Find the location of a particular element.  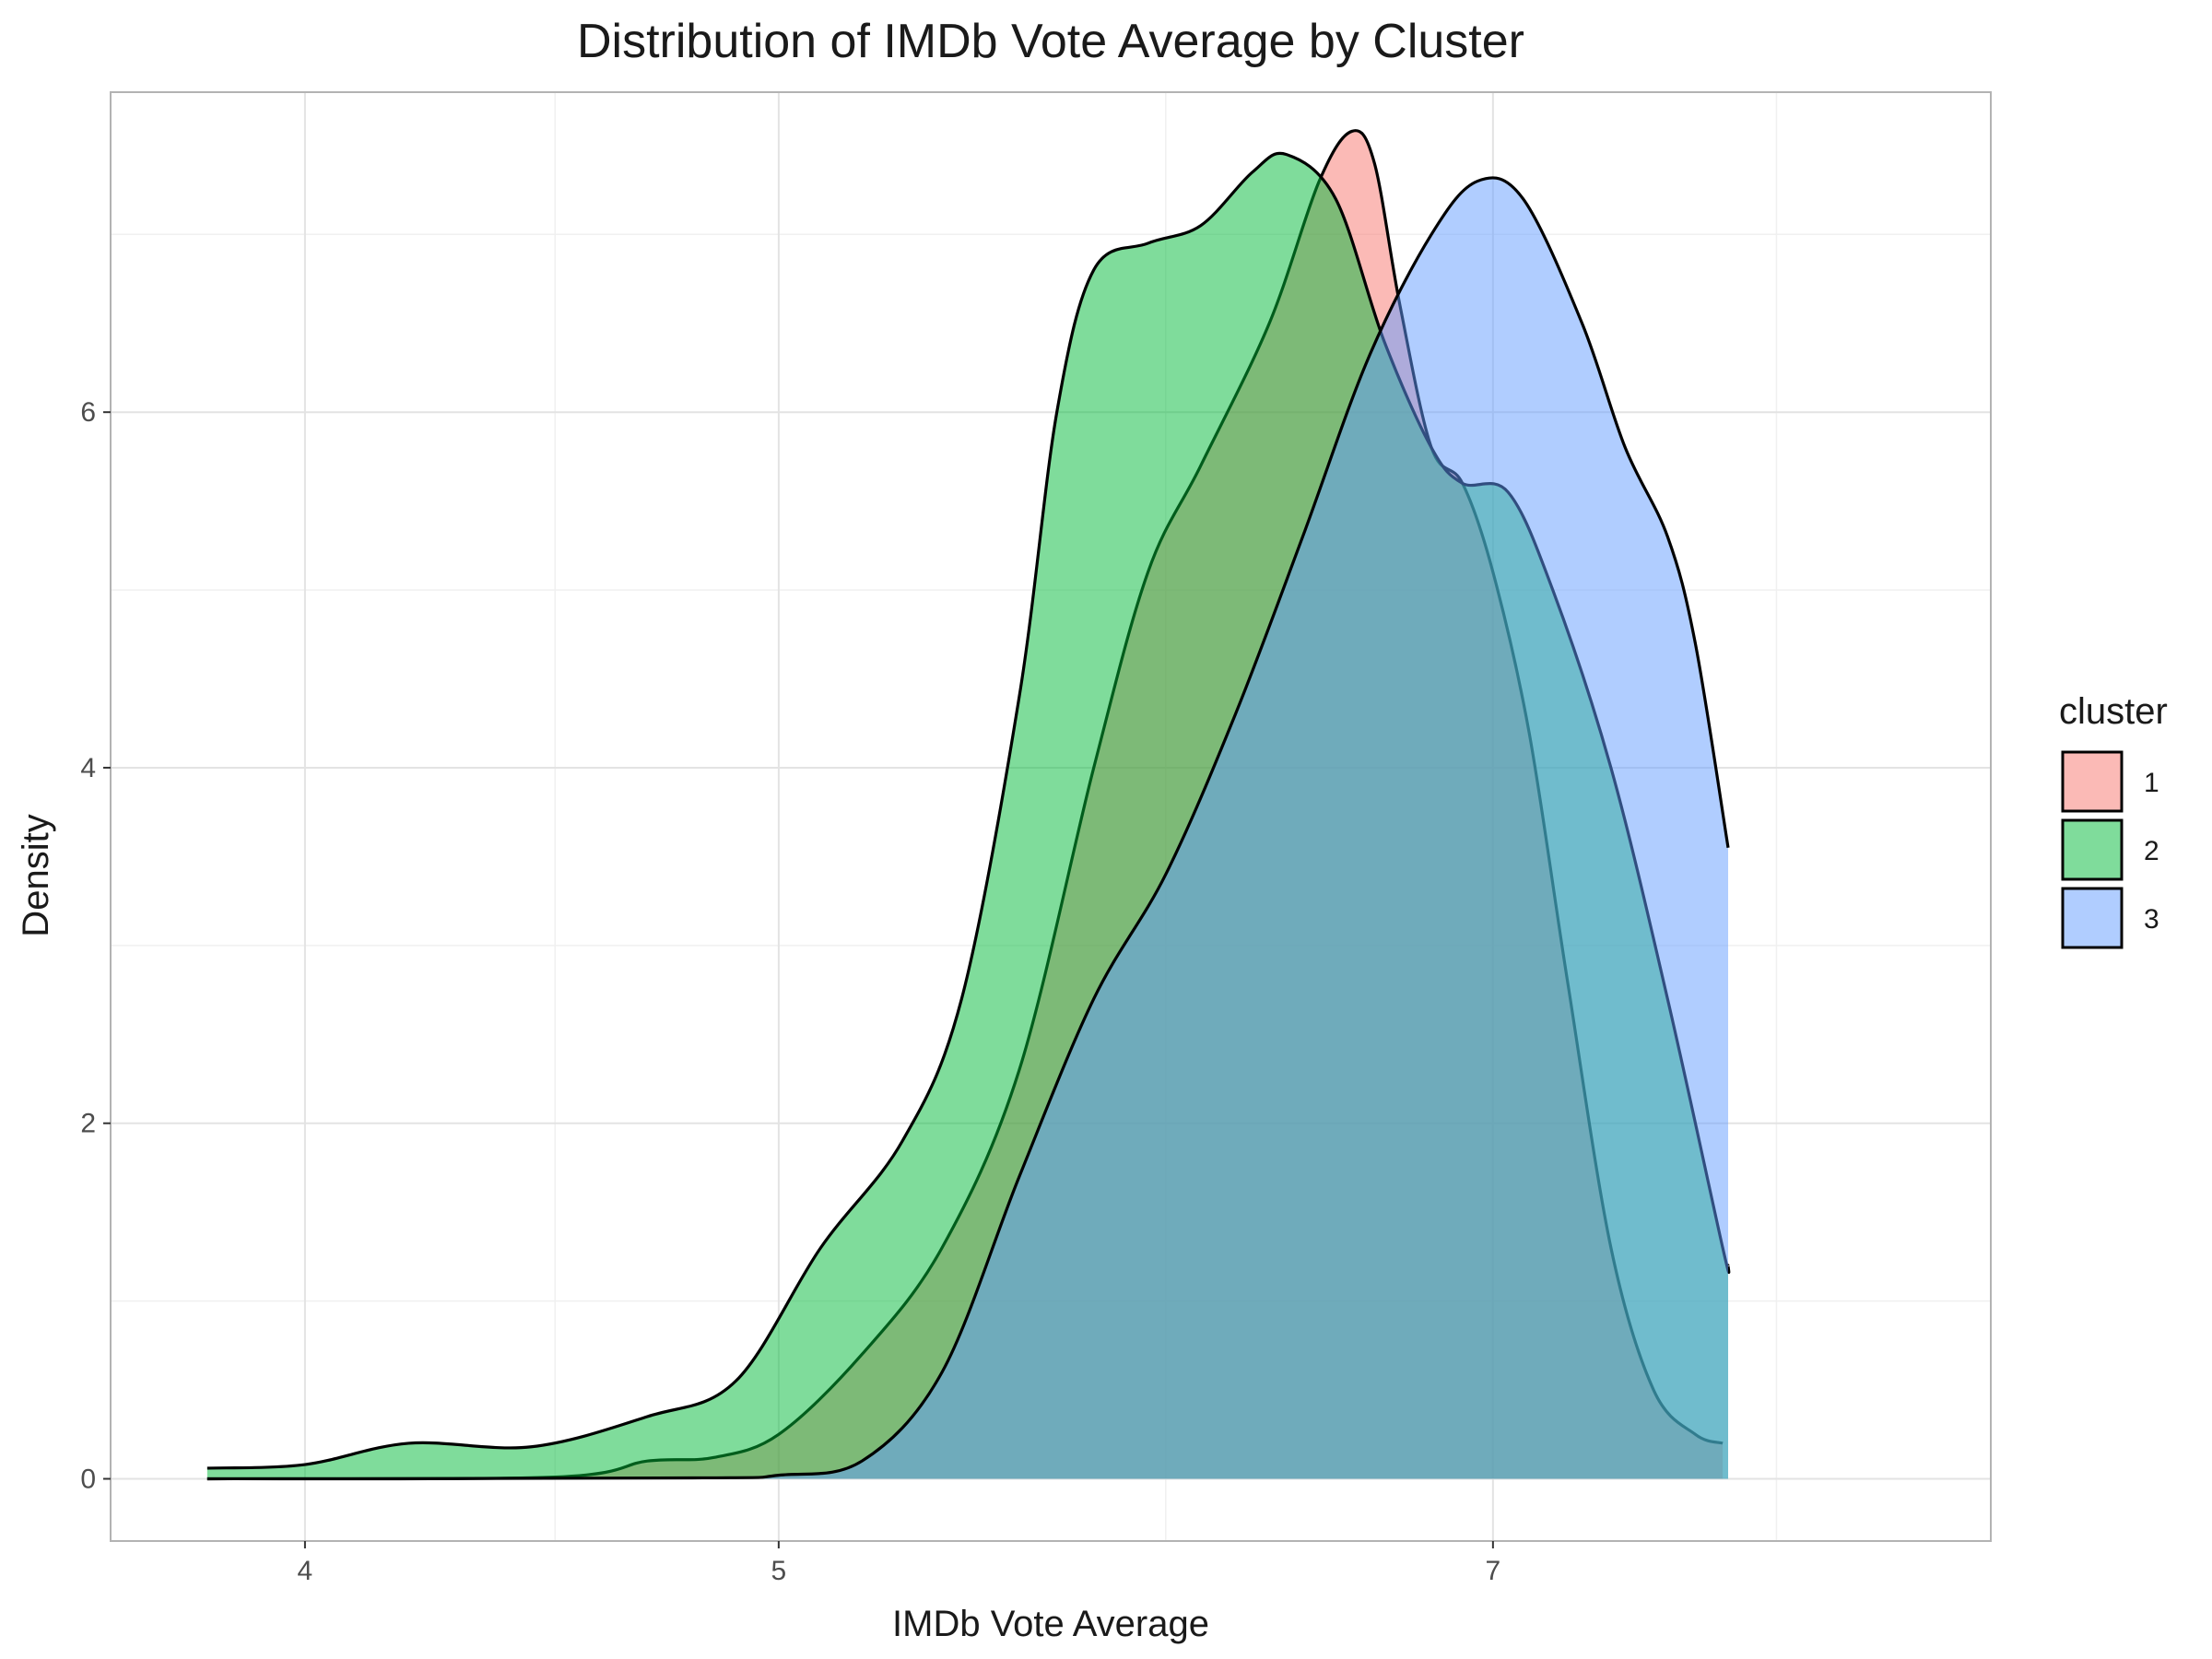

x-tick-label: 4 is located at coordinates (305, 1571).